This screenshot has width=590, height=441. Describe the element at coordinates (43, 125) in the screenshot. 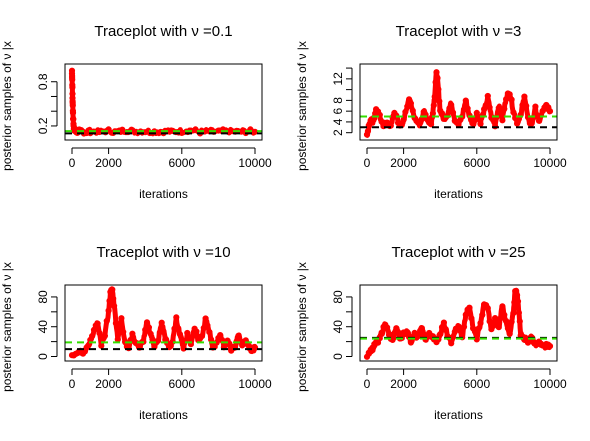

I see `y-tick-label: 0.2` at that location.